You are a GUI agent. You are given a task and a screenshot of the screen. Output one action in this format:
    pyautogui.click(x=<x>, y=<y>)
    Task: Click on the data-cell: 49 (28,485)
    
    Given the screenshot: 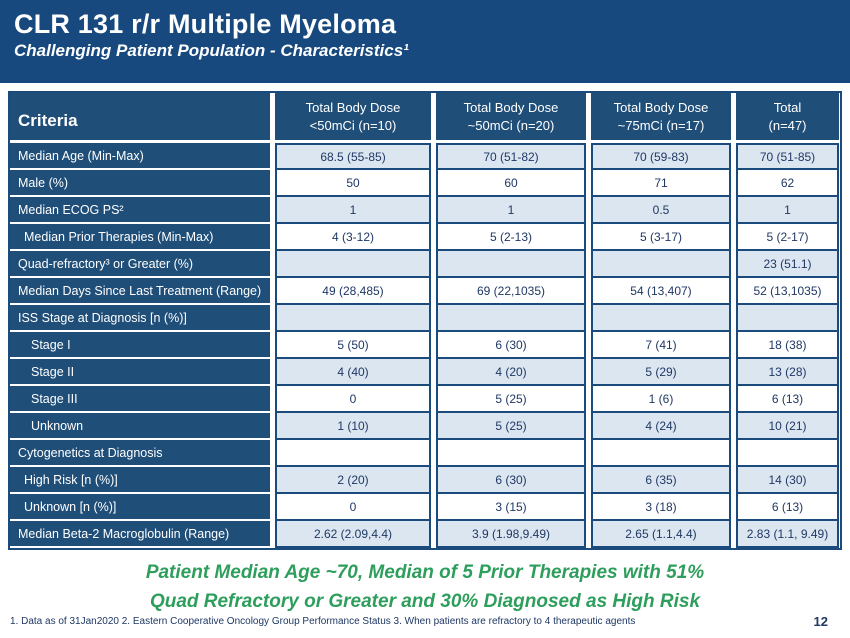 What is the action you would take?
    pyautogui.click(x=353, y=291)
    